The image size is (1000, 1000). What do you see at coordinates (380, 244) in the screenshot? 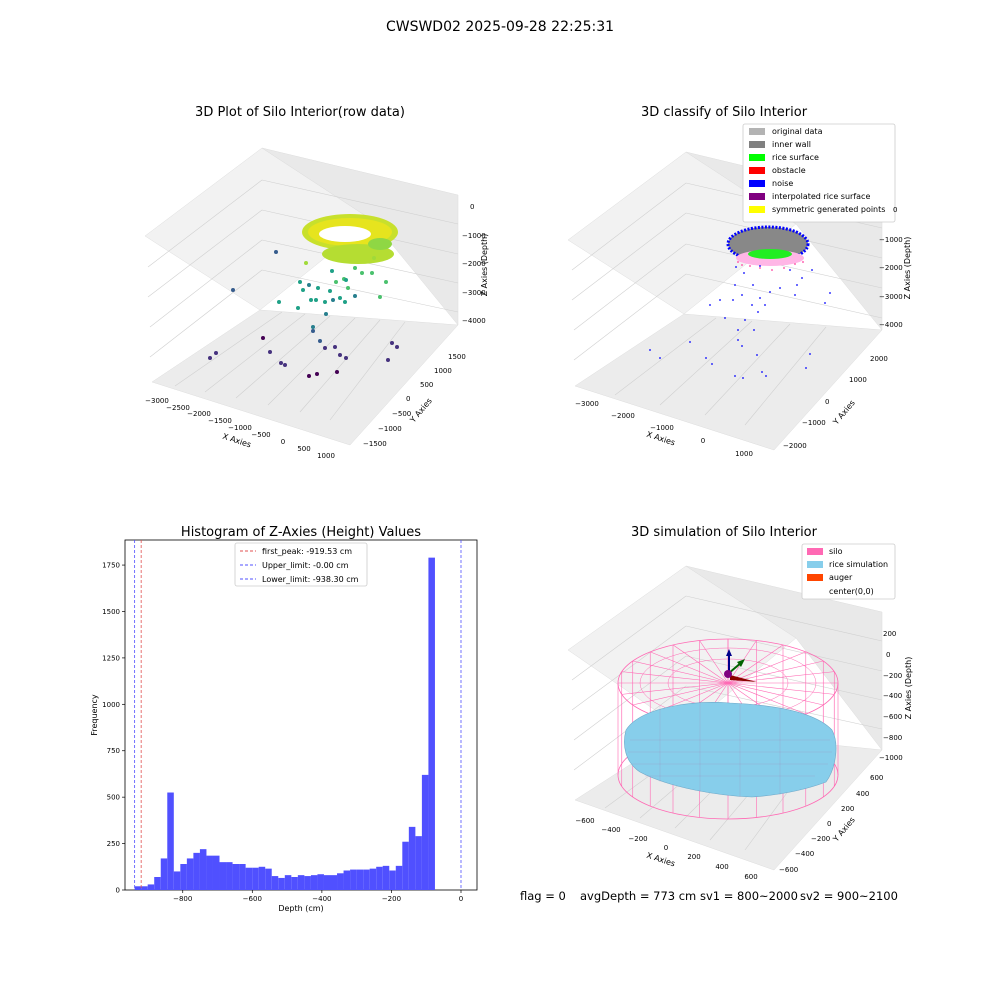
I see `raw-scatter-patch` at bounding box center [380, 244].